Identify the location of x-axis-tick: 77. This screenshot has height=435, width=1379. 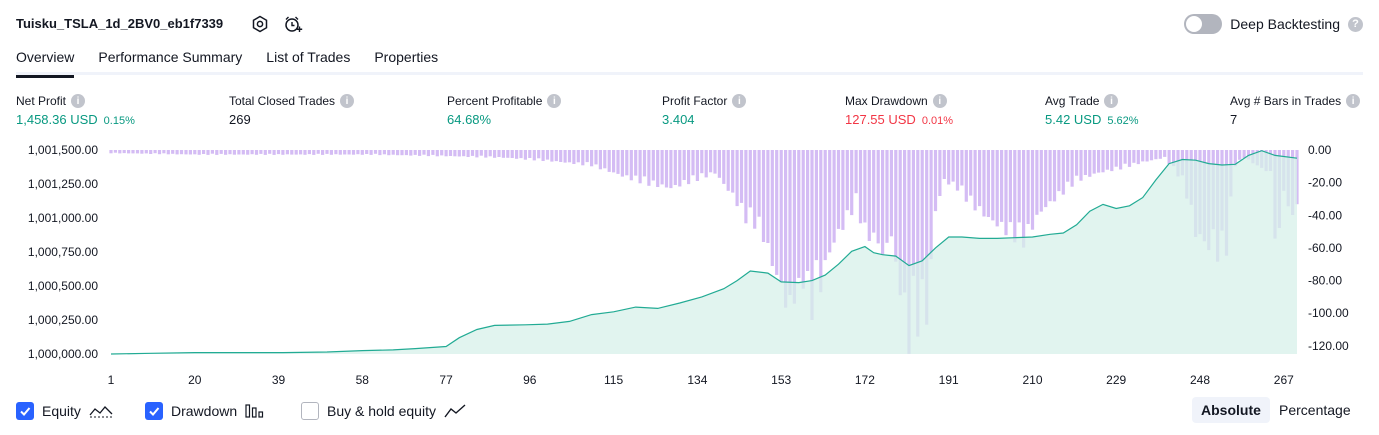
(446, 380).